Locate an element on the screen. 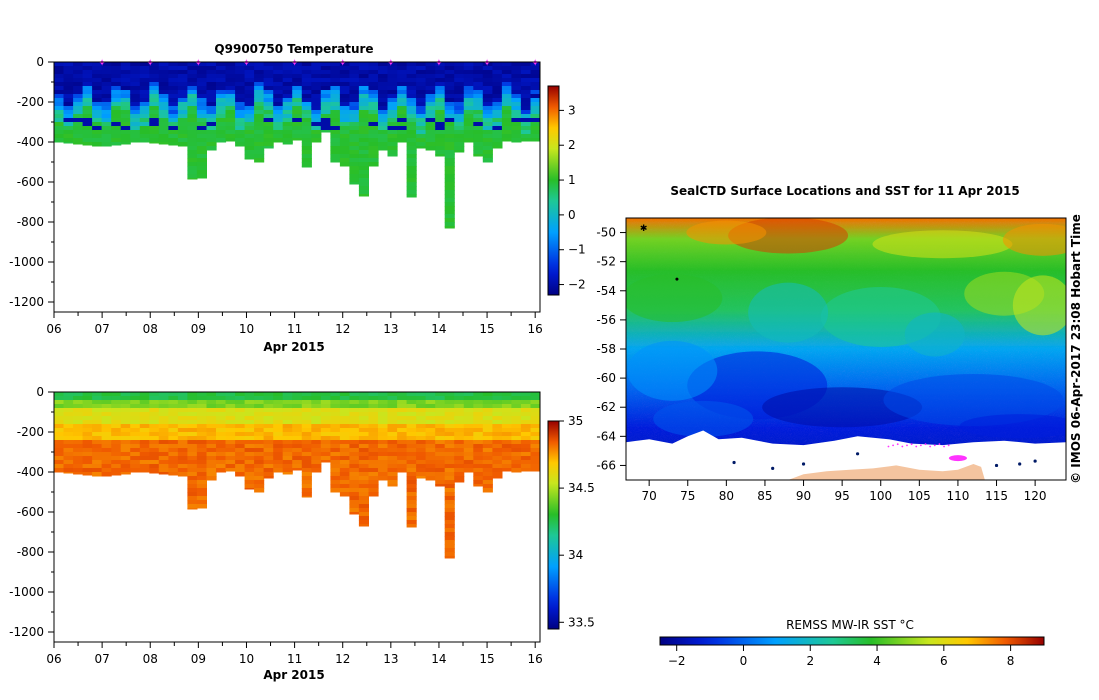  temperature-y-axis: 0 -200 -400 -600 -800 -1000 -1200 is located at coordinates (31, 182).